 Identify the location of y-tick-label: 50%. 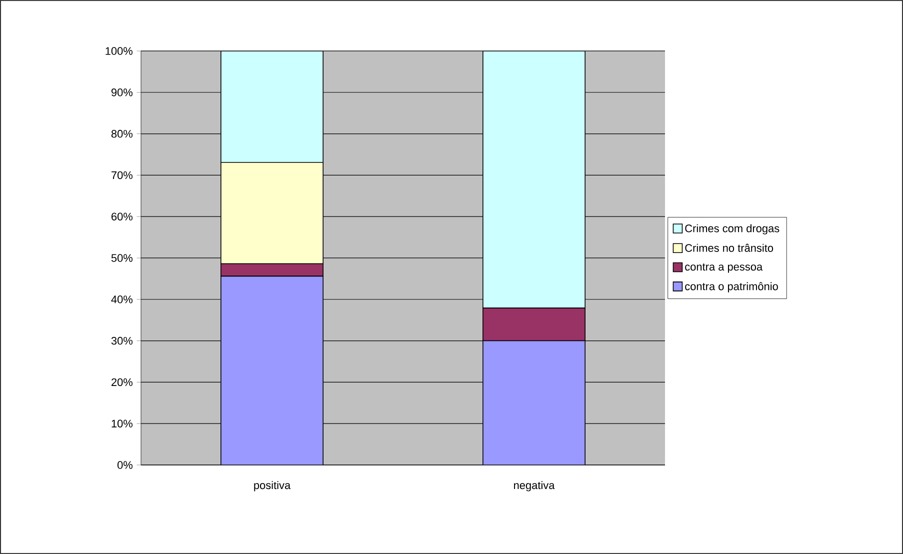
(121, 258).